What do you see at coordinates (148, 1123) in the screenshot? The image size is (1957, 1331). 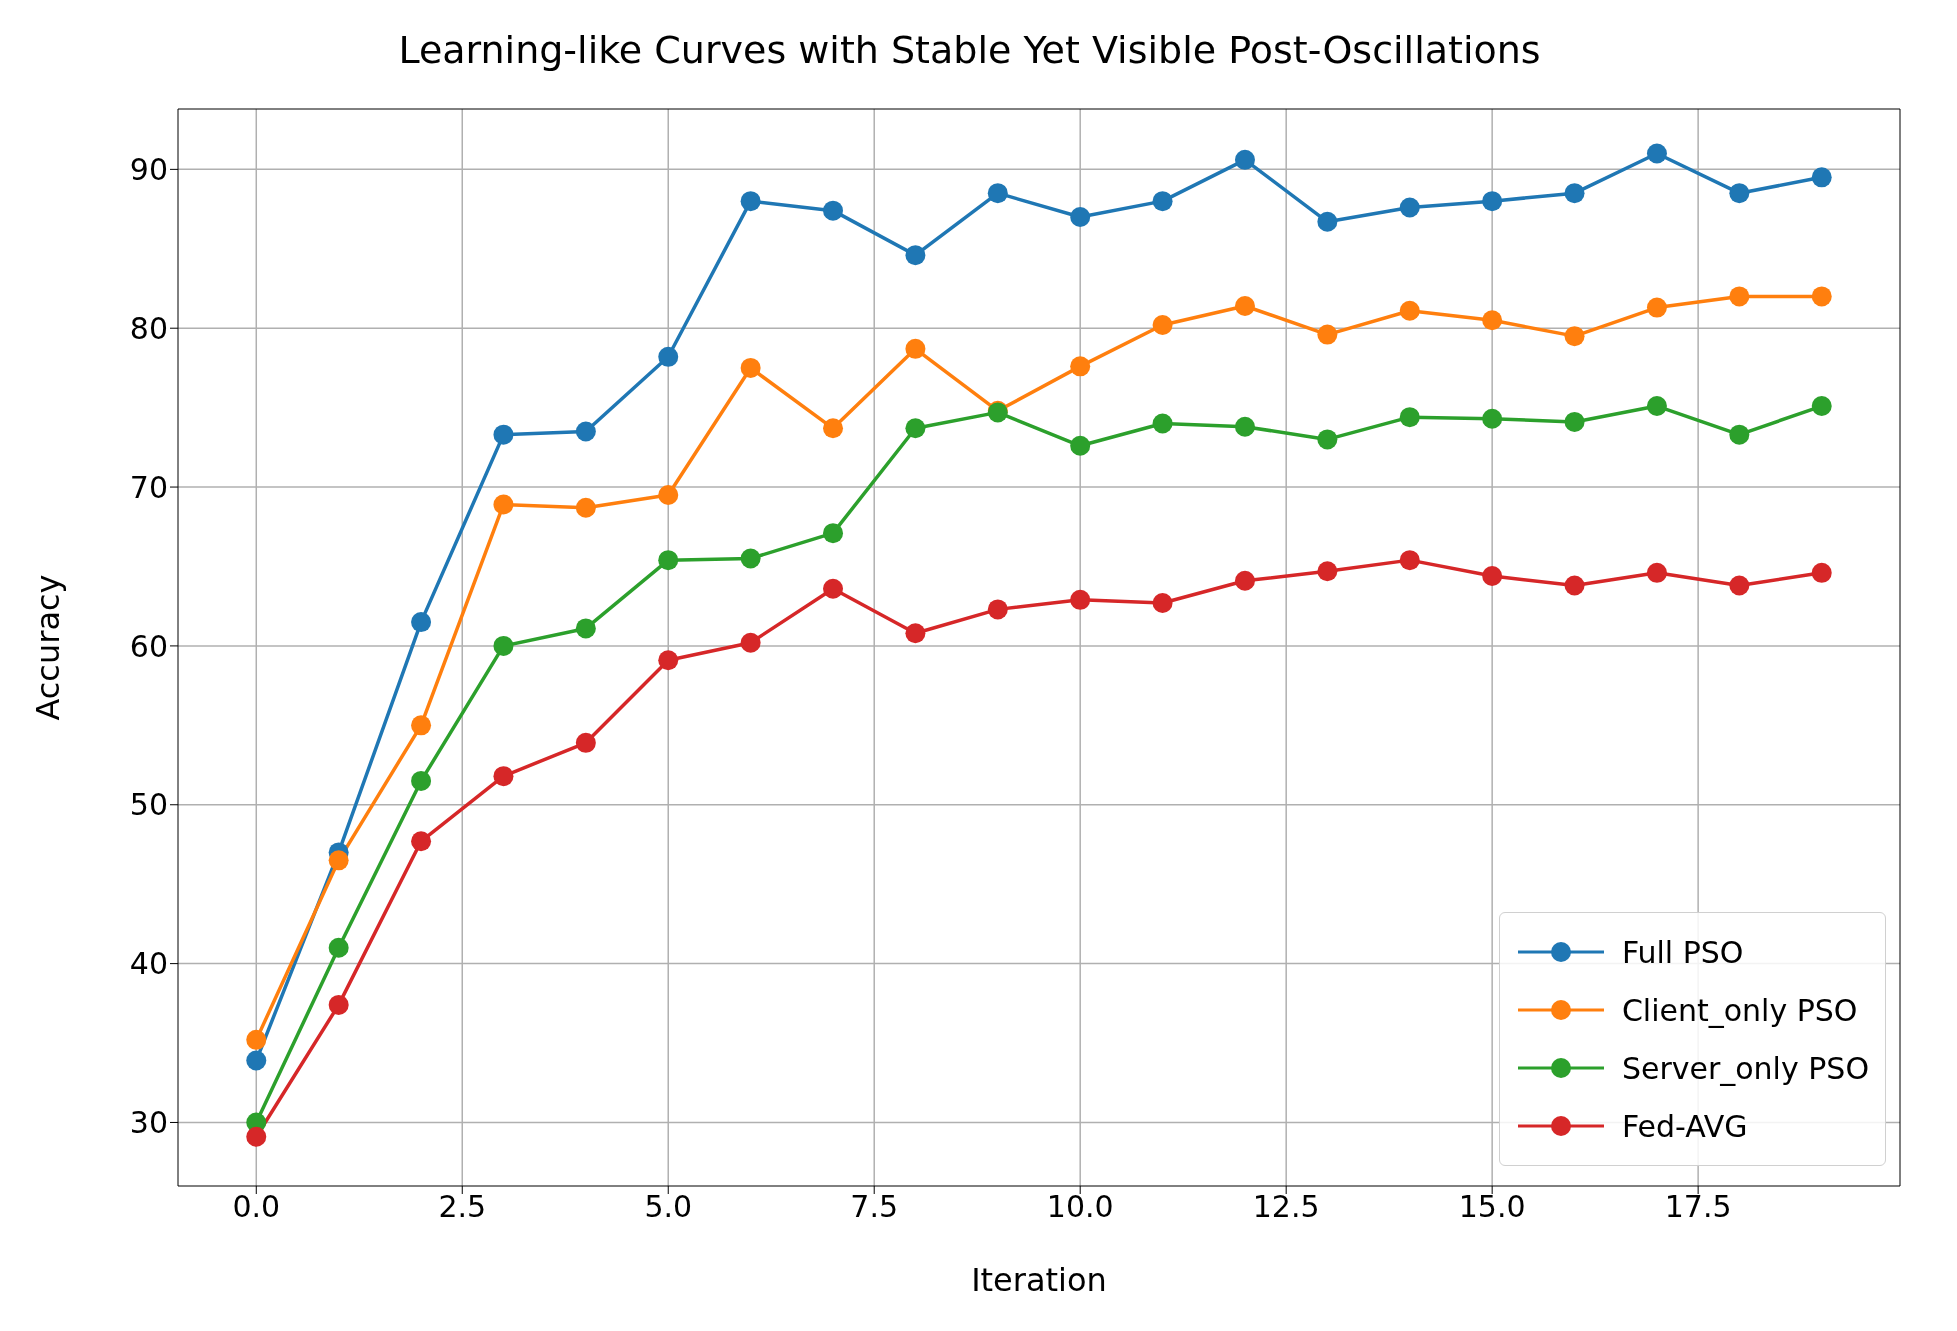 I see `y-tick-label: 30` at bounding box center [148, 1123].